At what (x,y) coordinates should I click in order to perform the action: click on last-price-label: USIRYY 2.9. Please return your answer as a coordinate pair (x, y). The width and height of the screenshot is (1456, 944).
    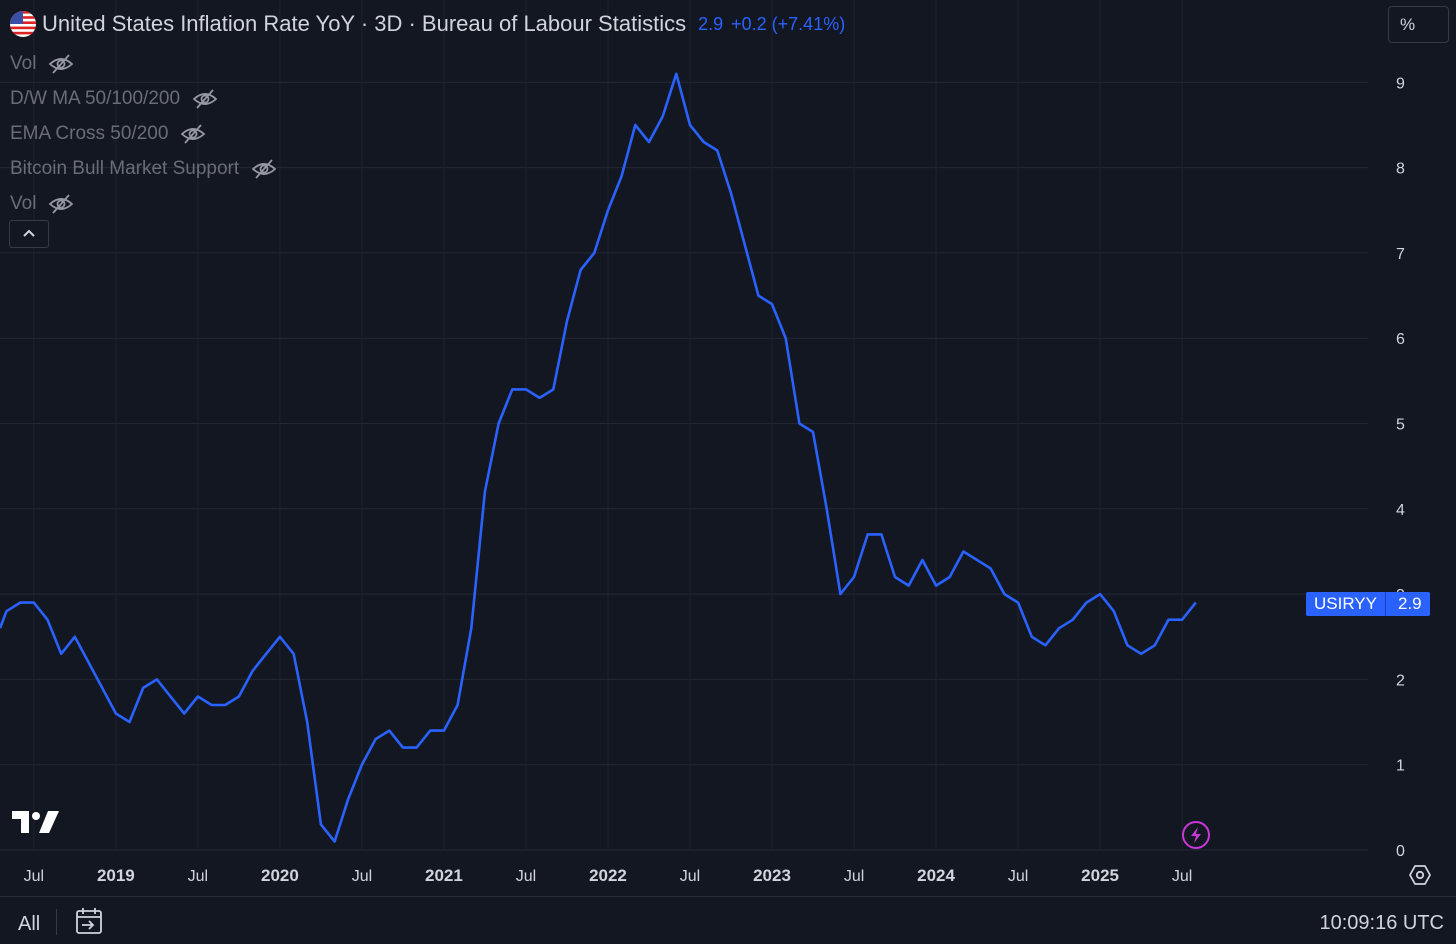
    Looking at the image, I should click on (1368, 604).